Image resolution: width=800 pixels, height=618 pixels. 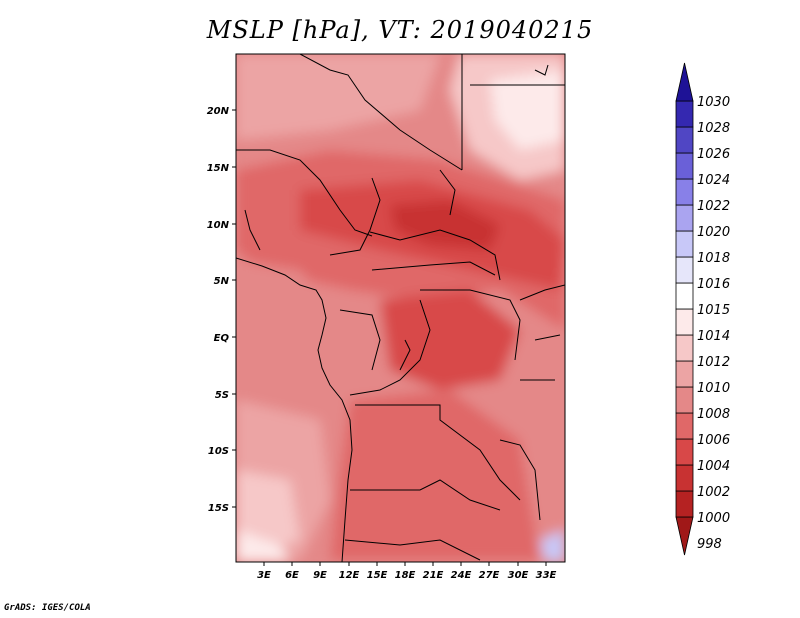 I want to click on colorbar-label: 1014, so click(x=713, y=336).